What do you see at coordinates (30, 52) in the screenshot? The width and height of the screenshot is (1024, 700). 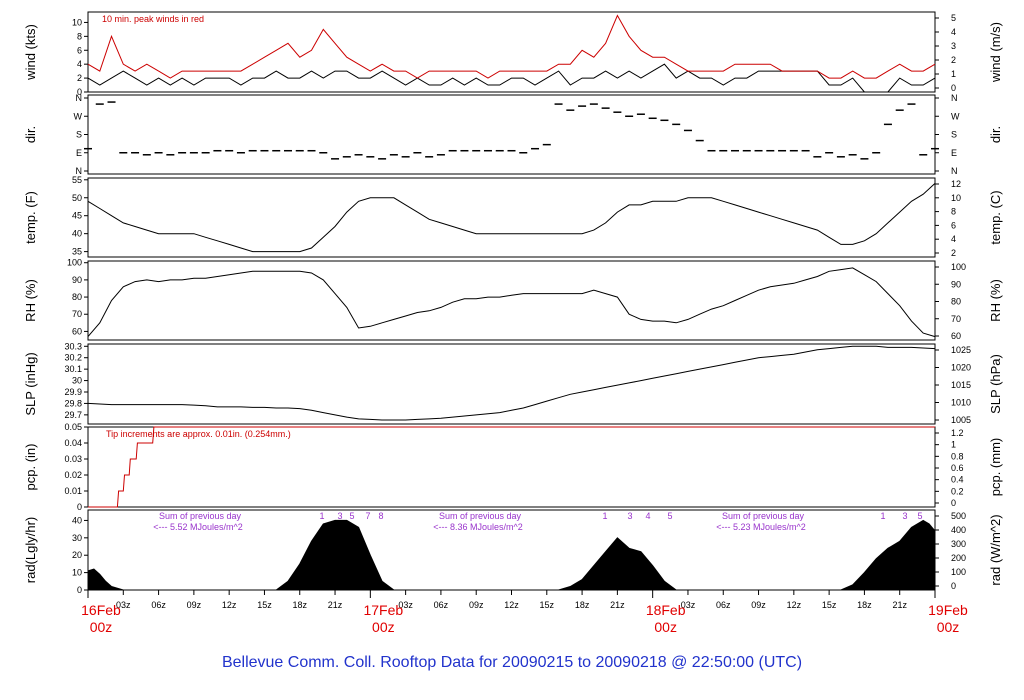 I see `y-axis-label-left: wind (kts)` at bounding box center [30, 52].